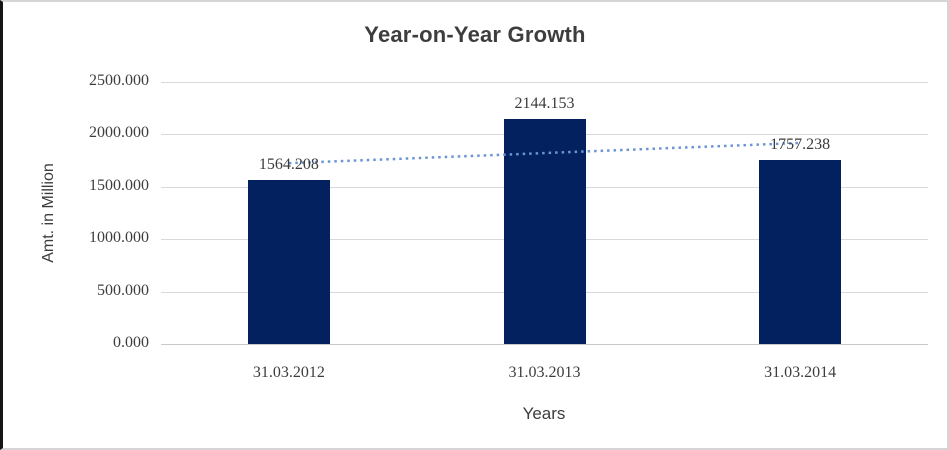 Image resolution: width=949 pixels, height=450 pixels. I want to click on x-tick-label: 31.03.2013, so click(544, 372).